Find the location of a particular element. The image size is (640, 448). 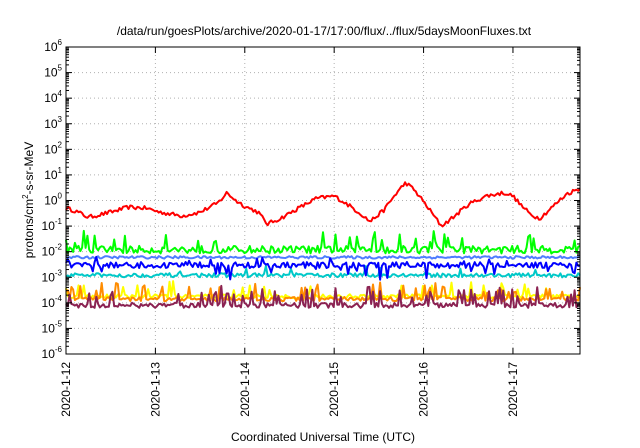

y-tick-label: 10⁻³ is located at coordinates (52, 276).